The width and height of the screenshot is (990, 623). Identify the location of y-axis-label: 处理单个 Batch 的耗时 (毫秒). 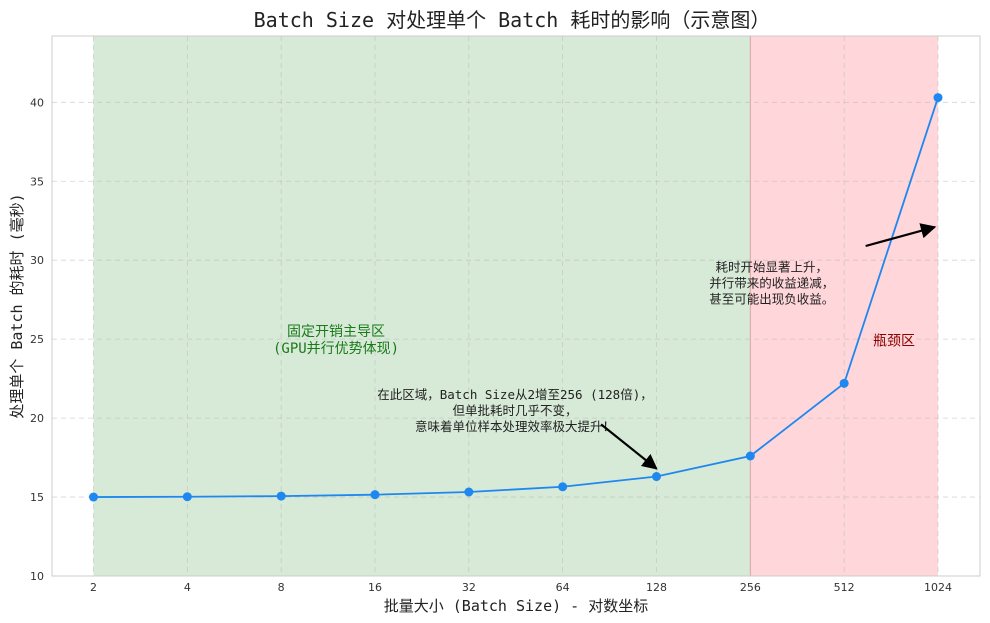
(17, 305).